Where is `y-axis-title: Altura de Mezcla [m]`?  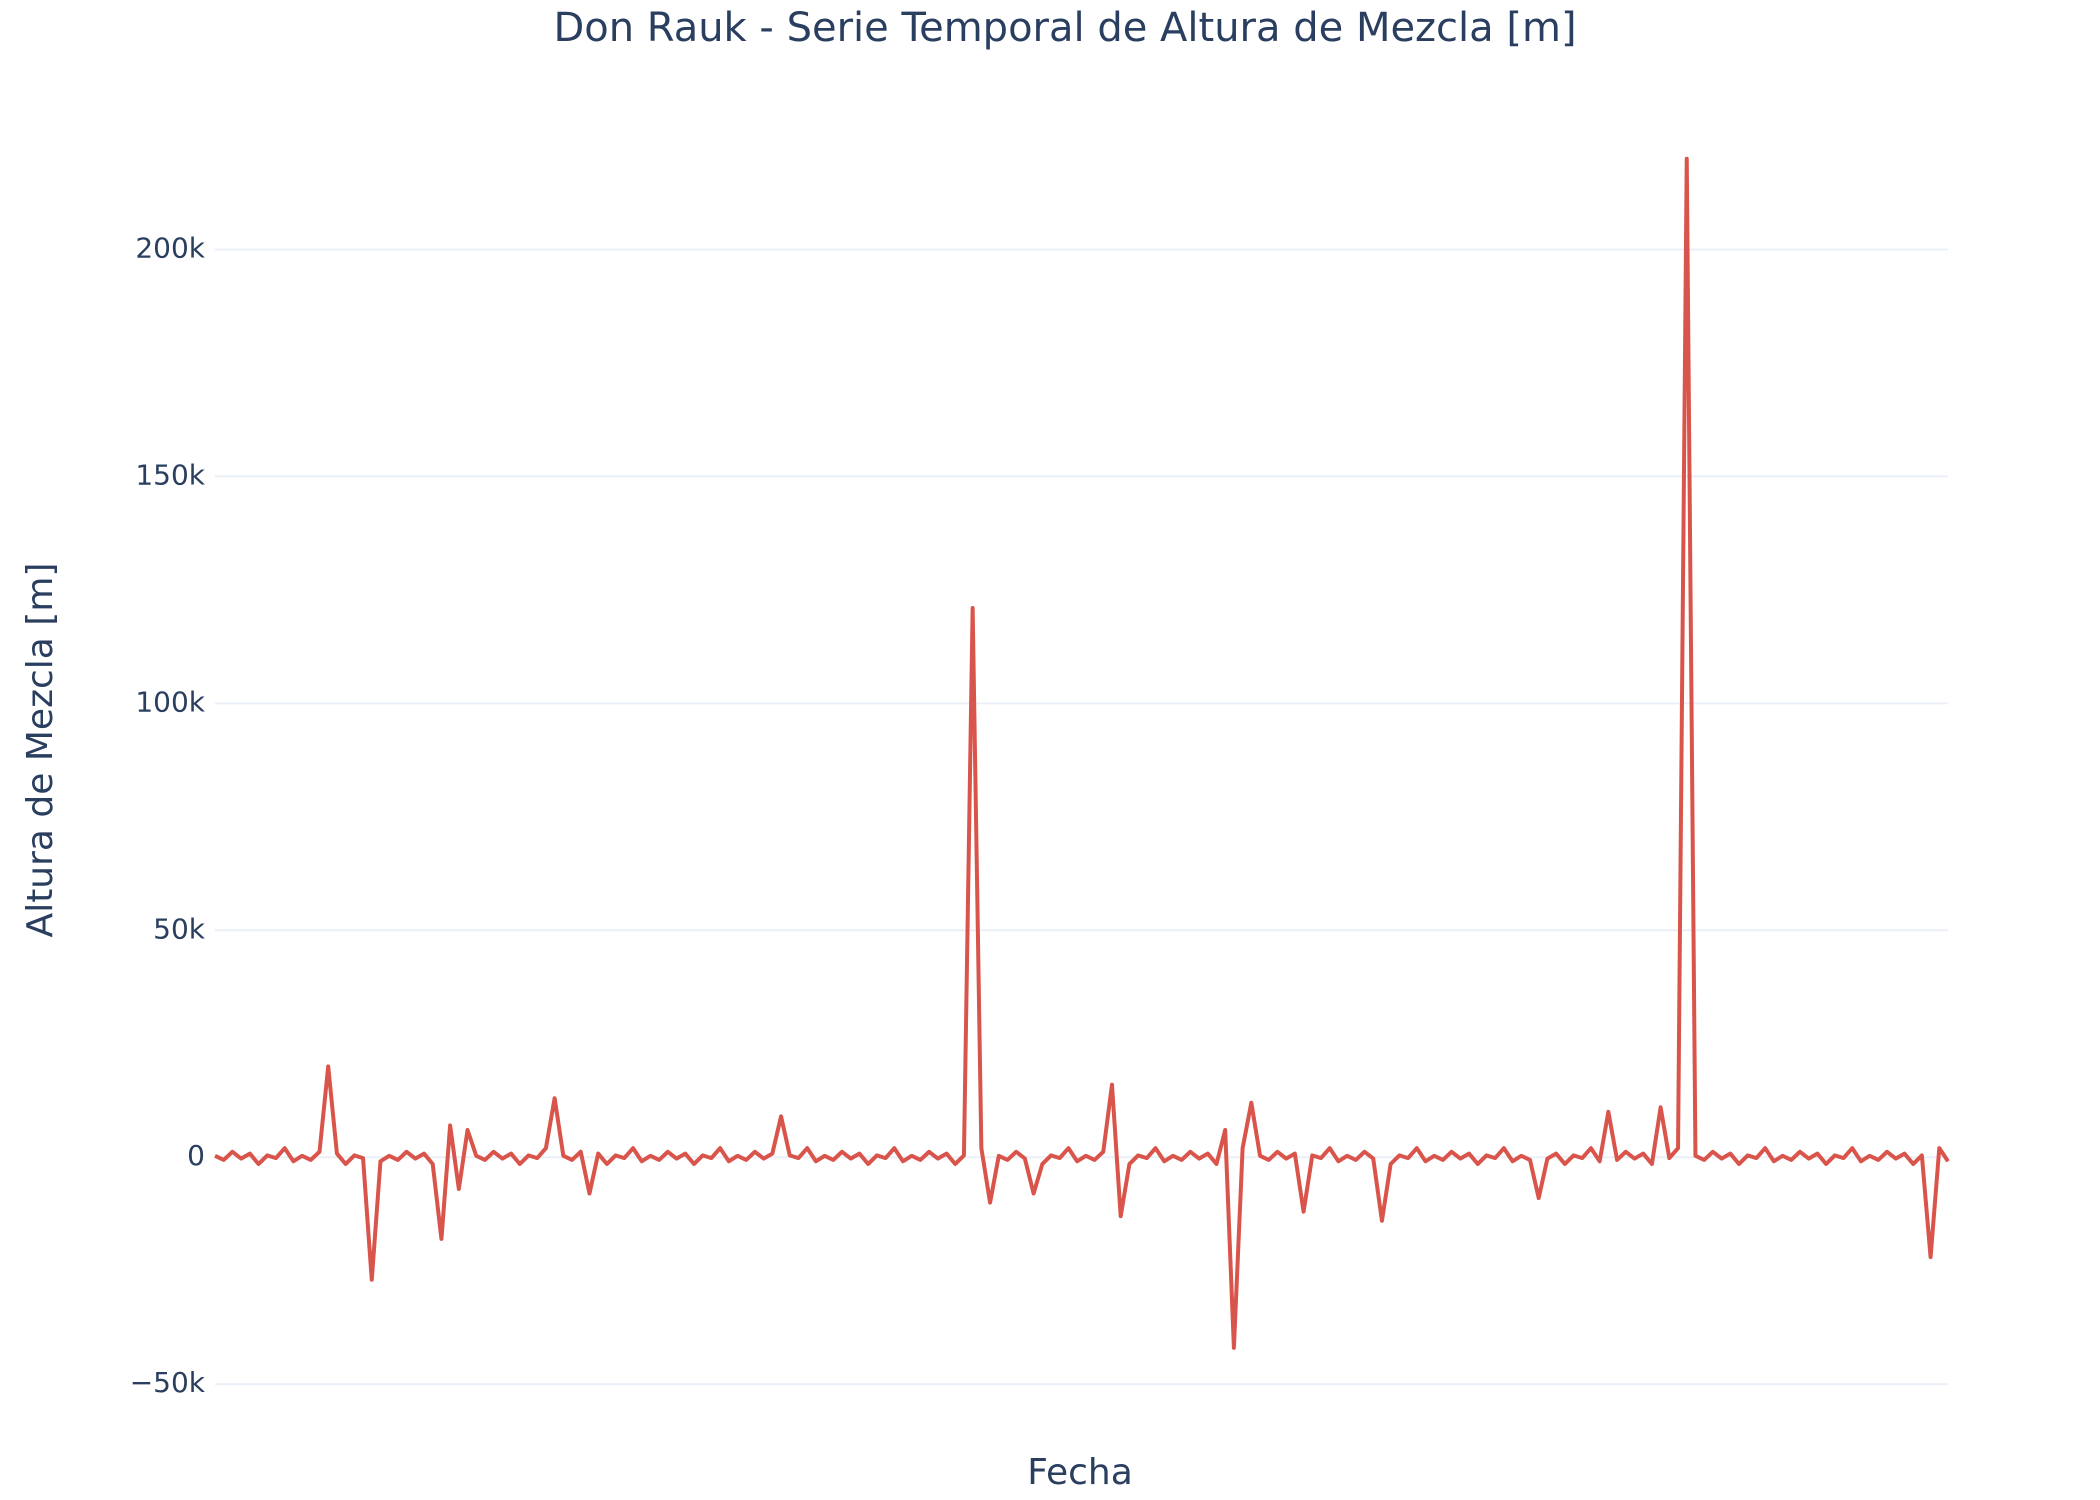 y-axis-title: Altura de Mezcla [m] is located at coordinates (40, 750).